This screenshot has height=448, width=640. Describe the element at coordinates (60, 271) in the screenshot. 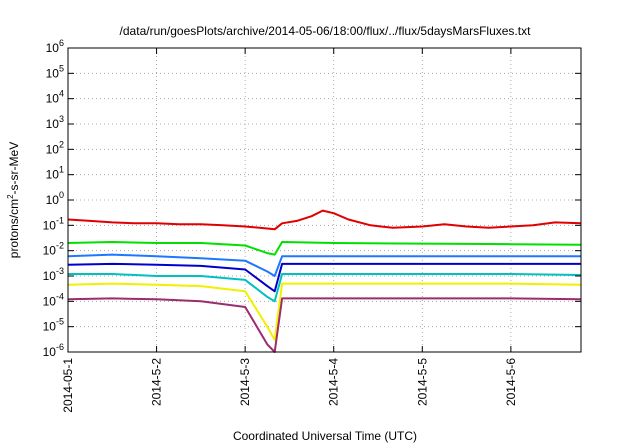

I see `y-tick-label-exp: -3` at that location.